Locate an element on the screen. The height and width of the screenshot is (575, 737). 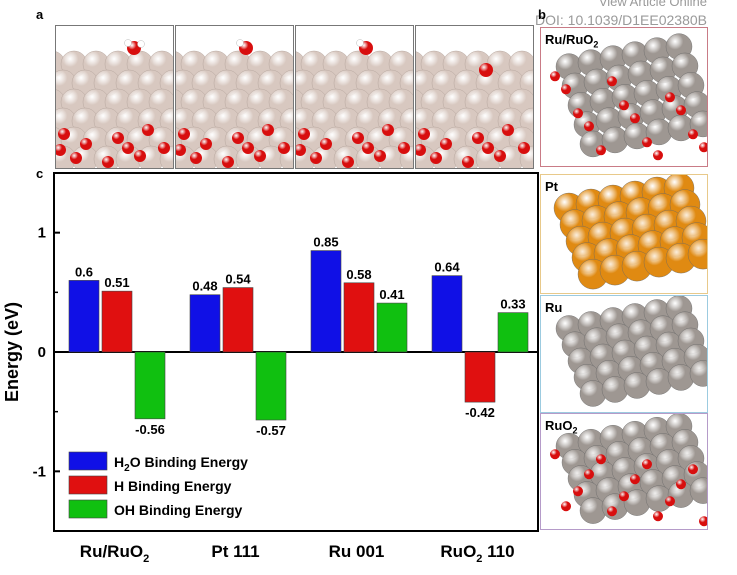
ruthenium-atom is located at coordinates (698, 373).